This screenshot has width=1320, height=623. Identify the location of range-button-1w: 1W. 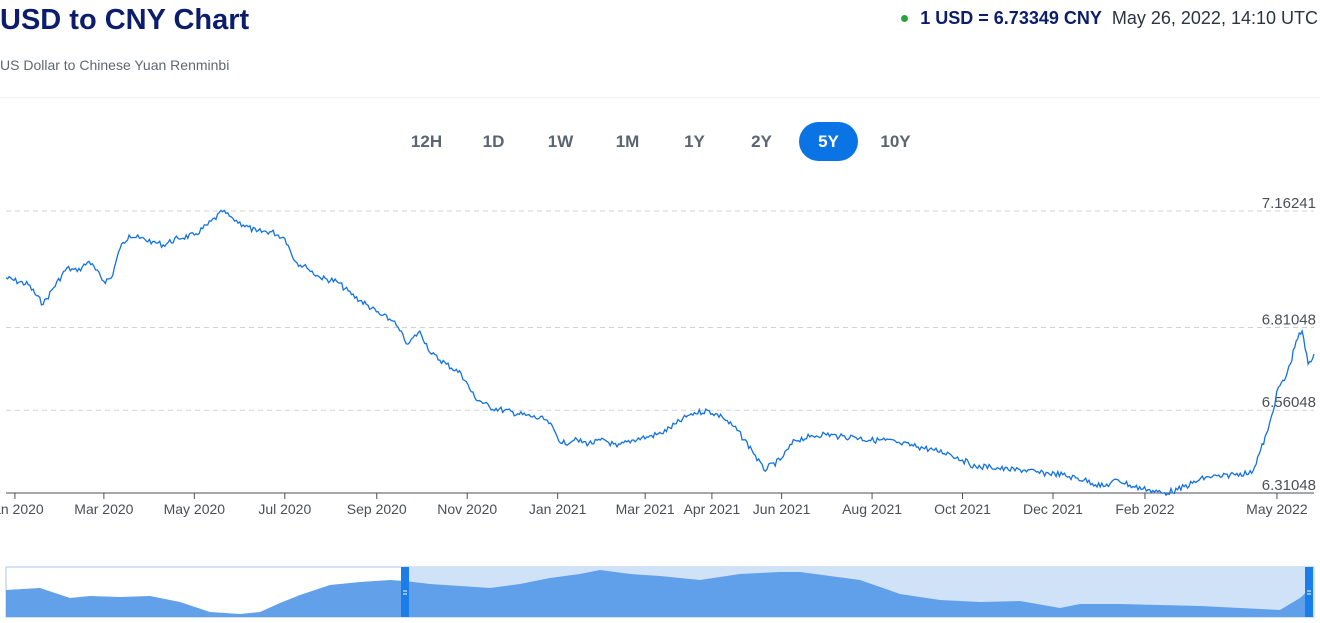
(560, 141).